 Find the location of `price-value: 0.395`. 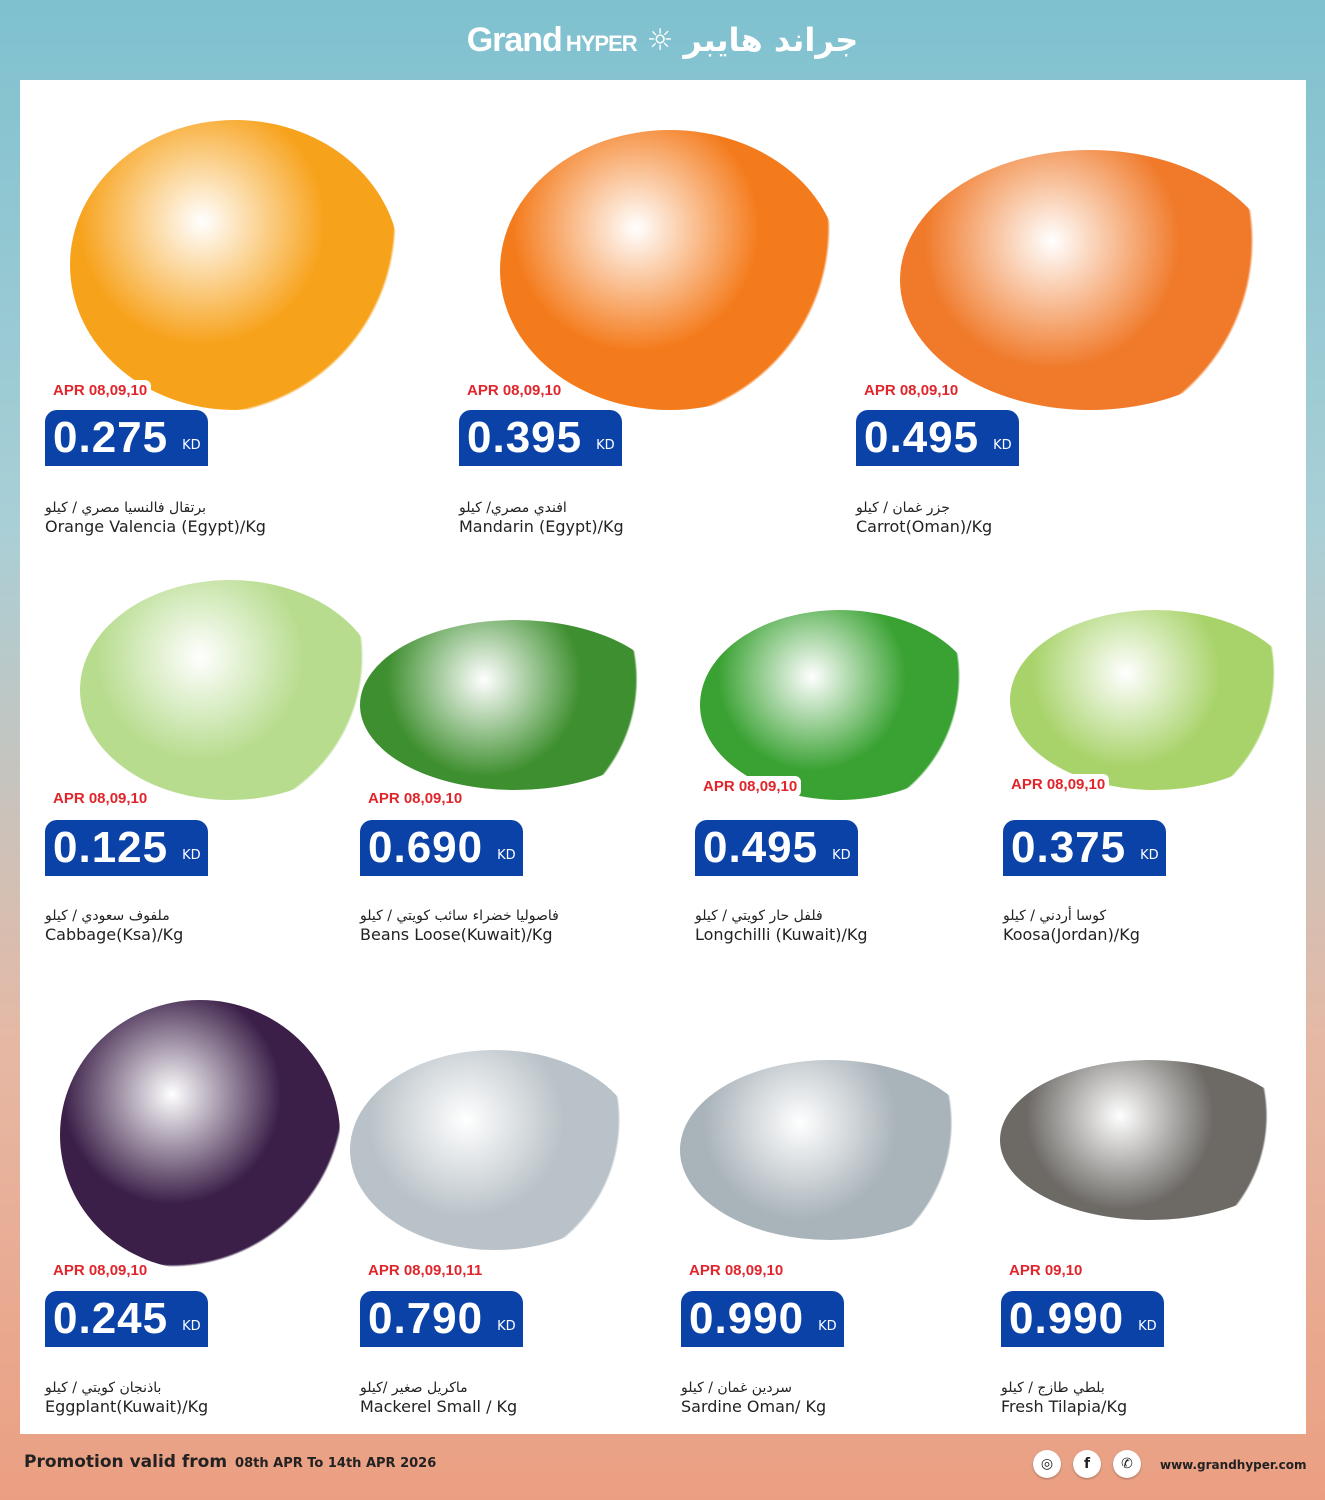

price-value: 0.395 is located at coordinates (525, 437).